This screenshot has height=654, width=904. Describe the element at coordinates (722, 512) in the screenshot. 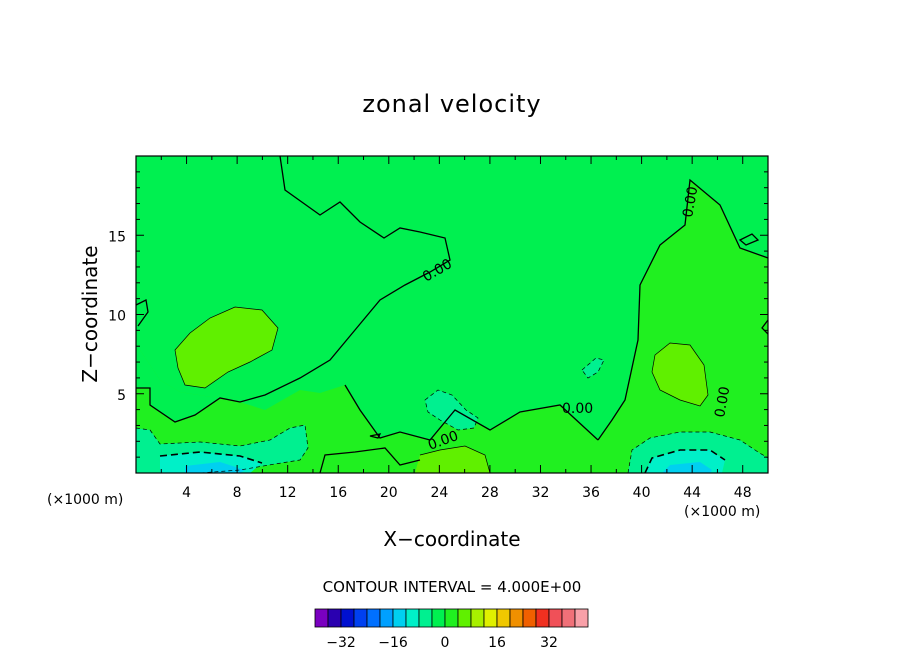

I see `x-unit-right: (×1000 m)` at that location.